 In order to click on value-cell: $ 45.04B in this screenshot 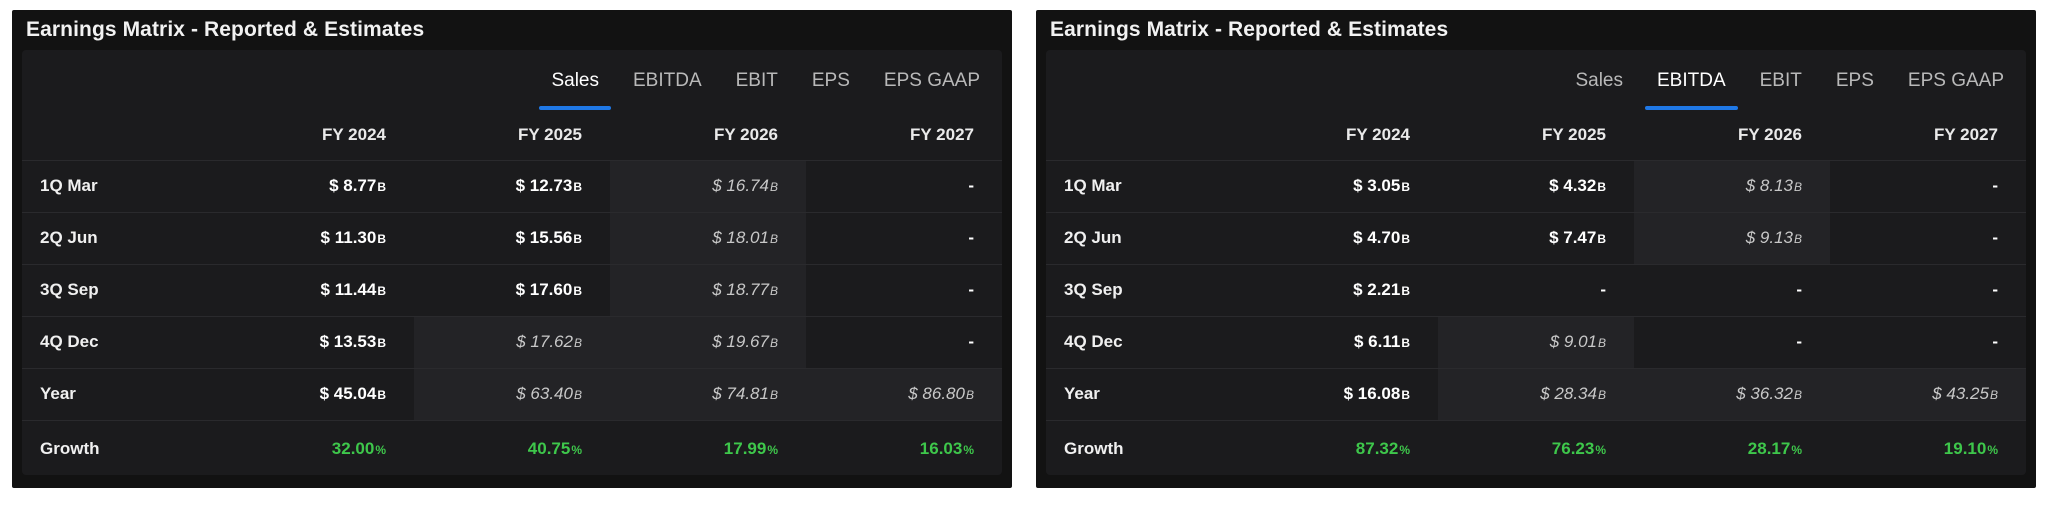, I will do `click(316, 394)`.